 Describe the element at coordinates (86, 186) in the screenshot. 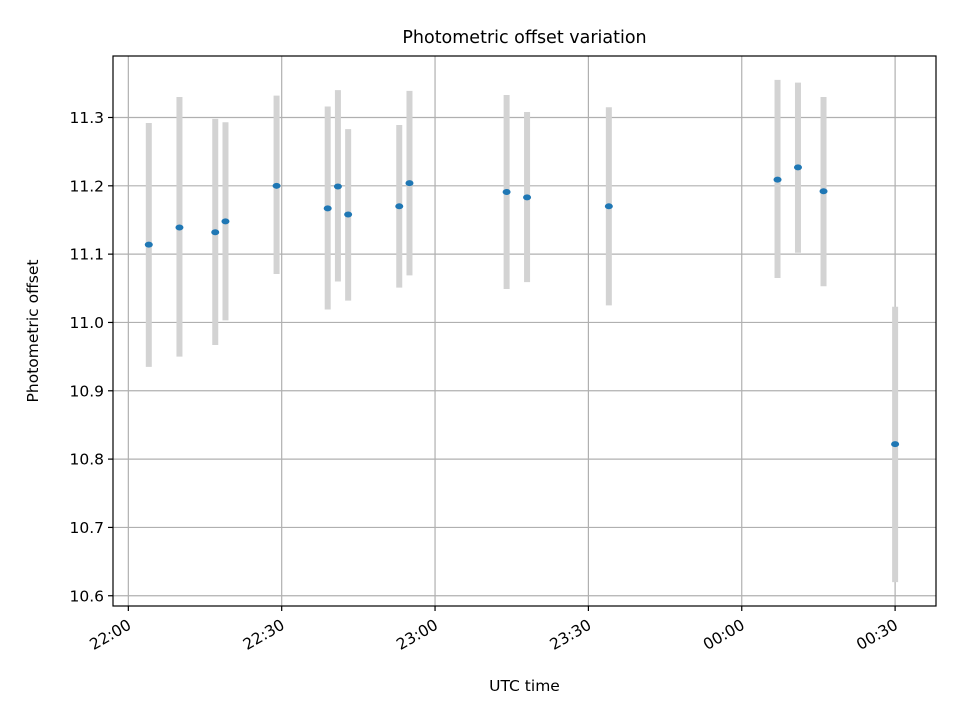

I see `y-tick-label: 11.2` at that location.